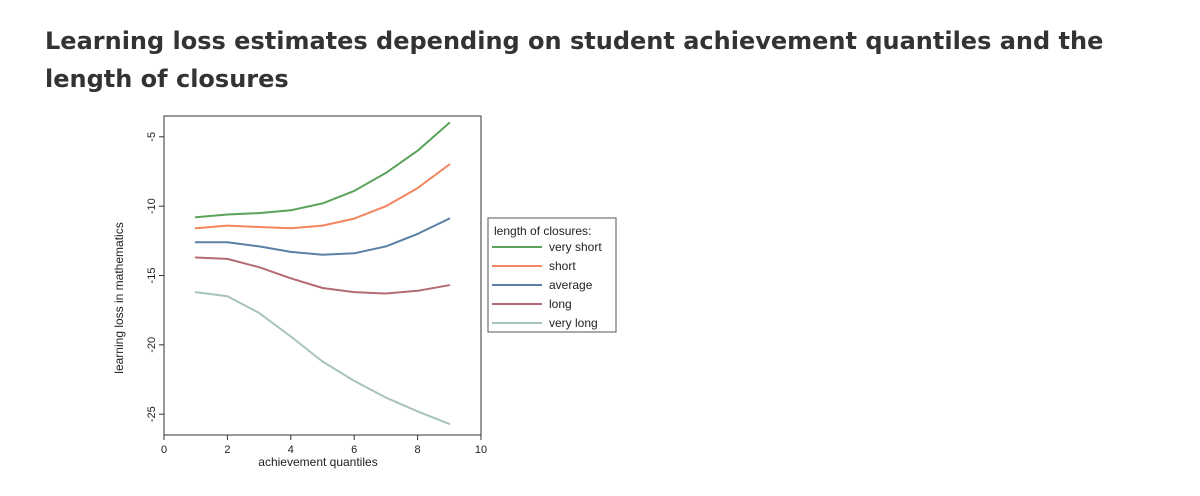  I want to click on y-tick-label: -15, so click(152, 276).